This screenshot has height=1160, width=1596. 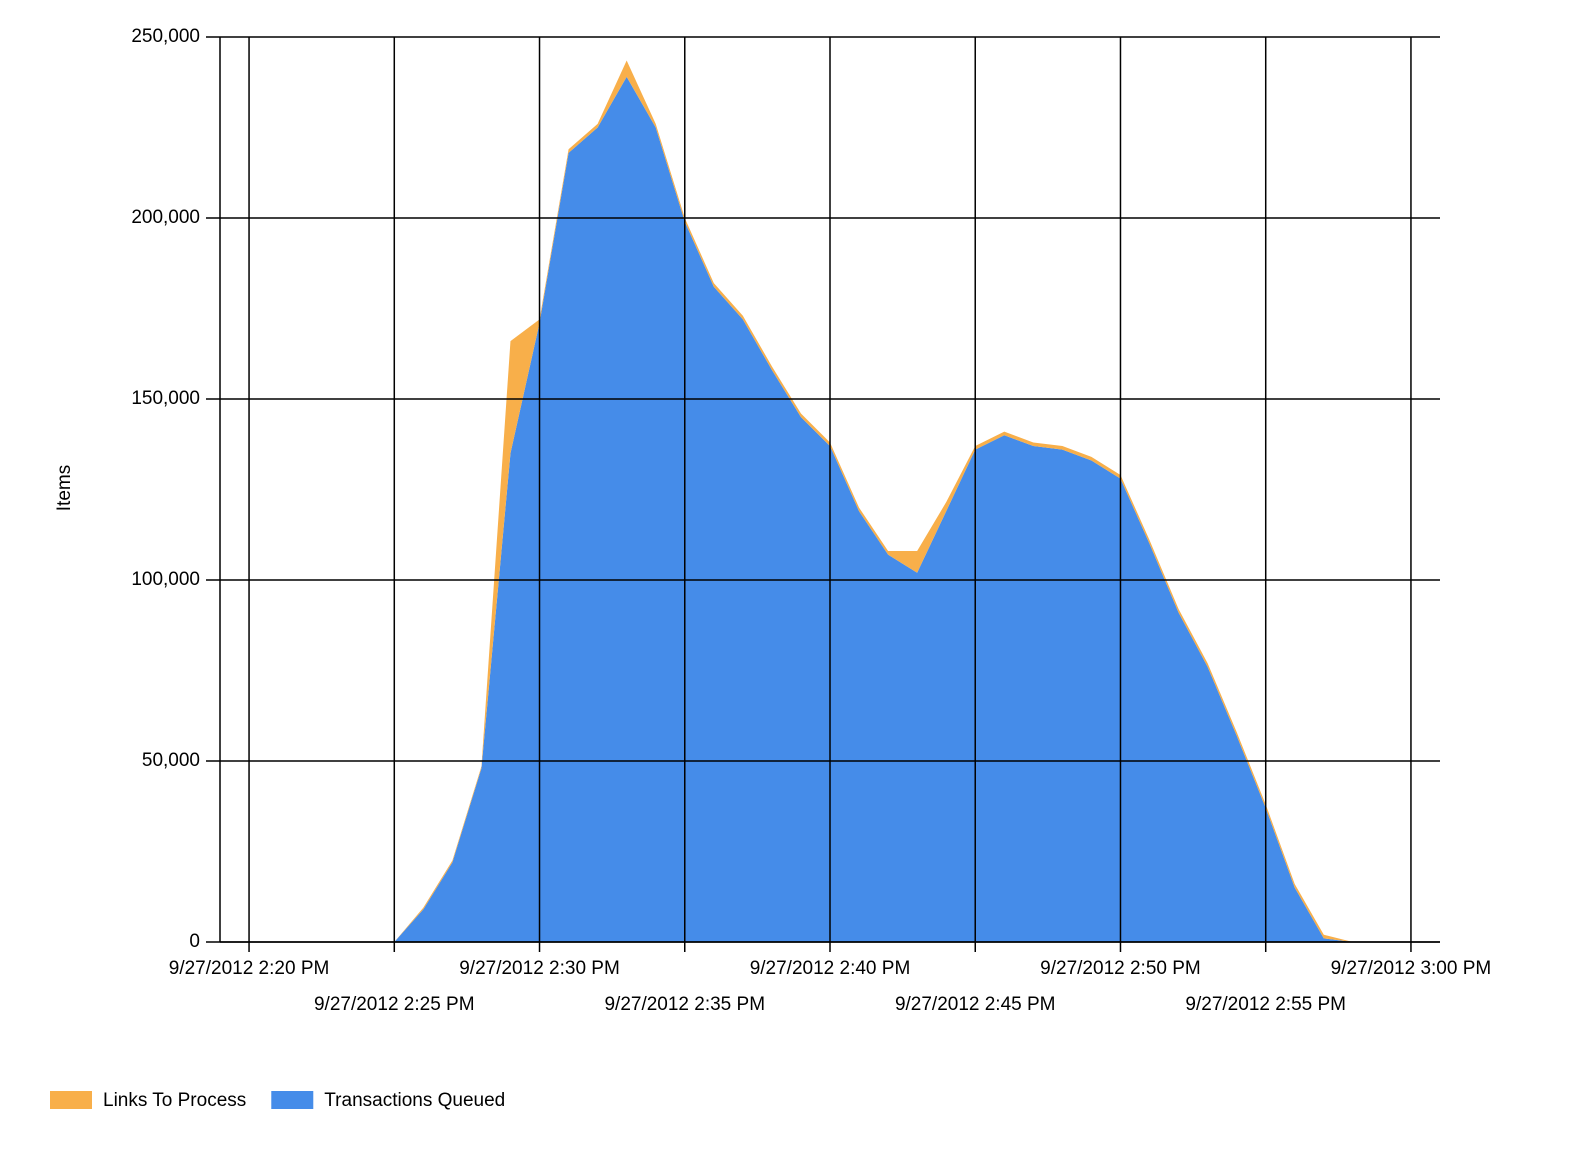 What do you see at coordinates (165, 579) in the screenshot?
I see `y-tick-label: 100,000` at bounding box center [165, 579].